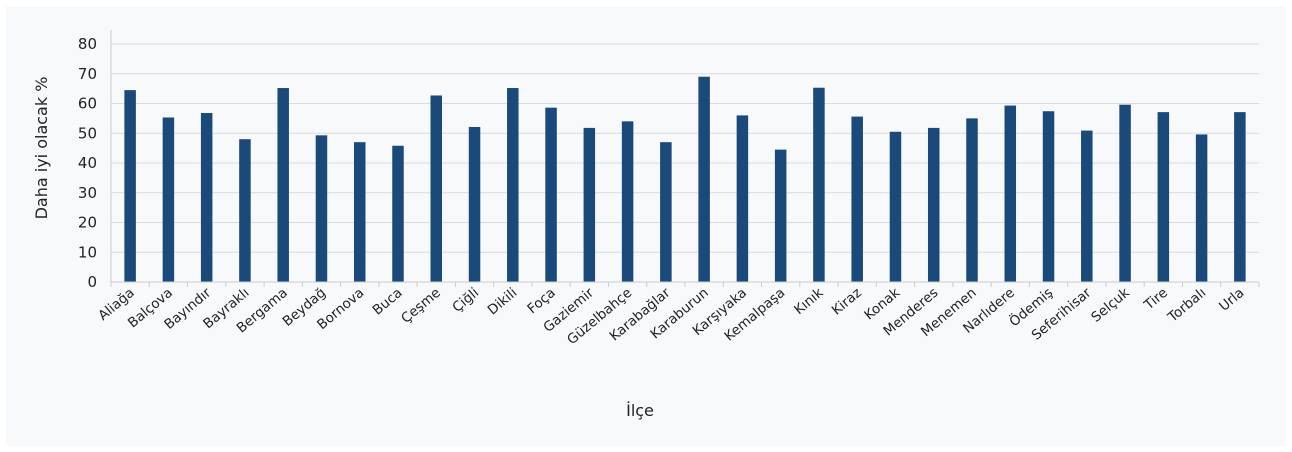  I want to click on y-tick-label: 30, so click(87, 193).